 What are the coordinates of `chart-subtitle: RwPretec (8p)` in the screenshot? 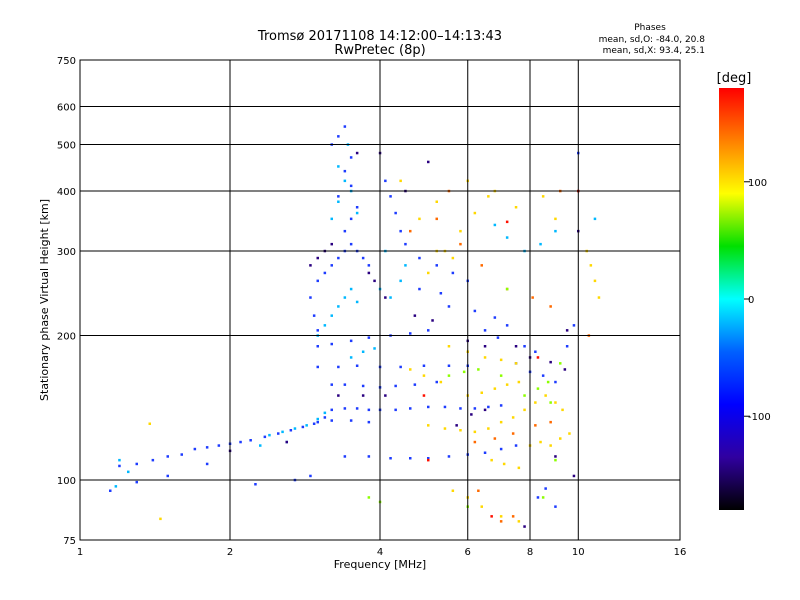 It's located at (379, 50).